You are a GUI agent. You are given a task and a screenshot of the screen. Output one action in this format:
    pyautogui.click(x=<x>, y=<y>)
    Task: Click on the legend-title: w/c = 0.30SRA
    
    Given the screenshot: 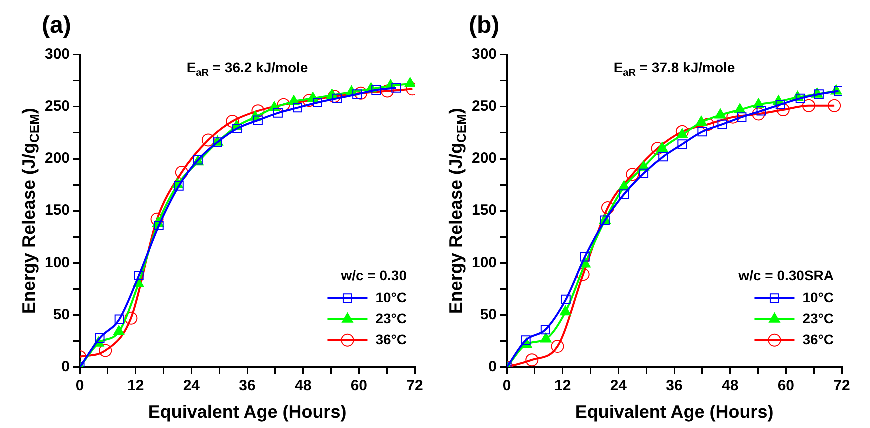 What is the action you would take?
    pyautogui.click(x=786, y=275)
    